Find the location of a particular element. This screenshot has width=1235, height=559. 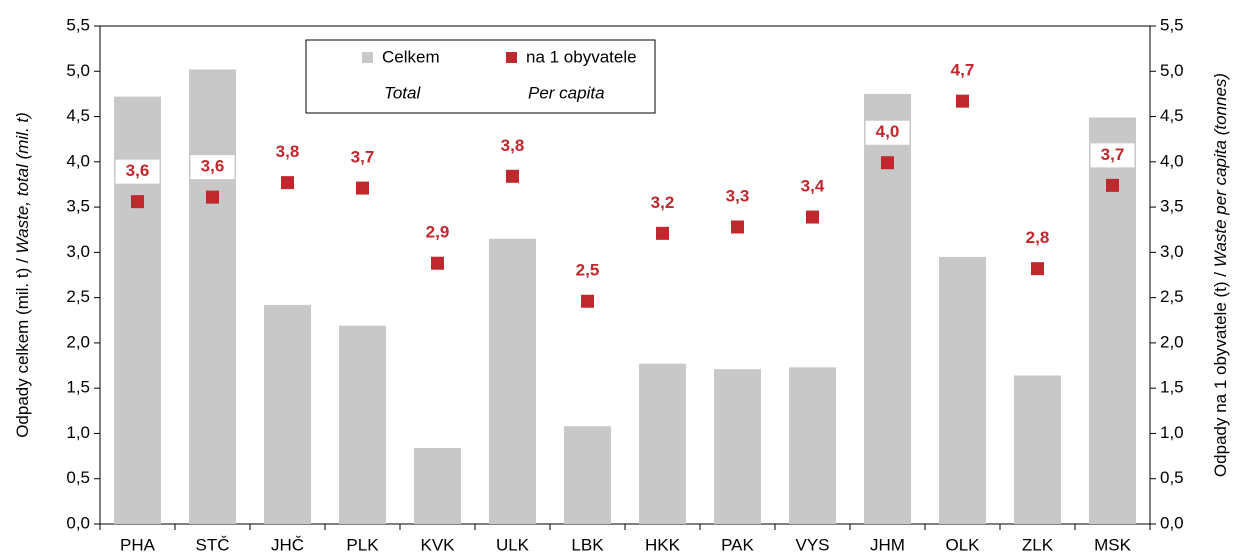

y2-label-part: Waste per capita (tonnes) is located at coordinates (1220, 170).